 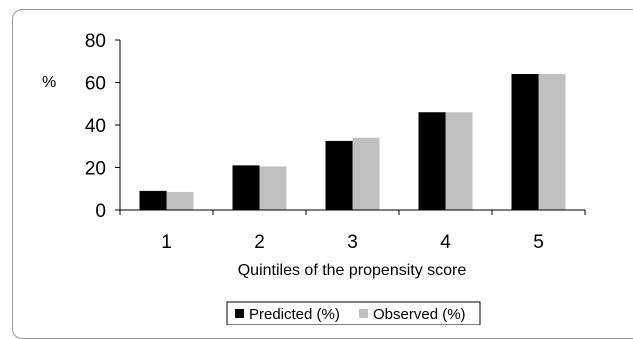 I want to click on bar-predicted-q4, so click(x=432, y=161).